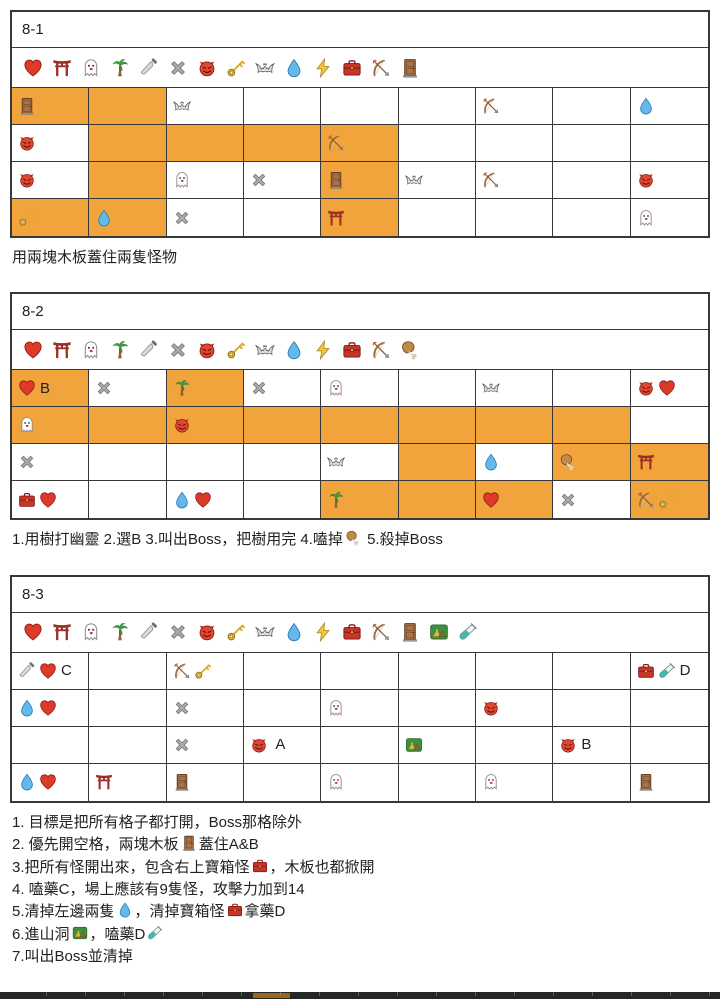 This screenshot has width=720, height=999. I want to click on note-text: 用兩塊木板蓋住兩隻怪物, so click(95, 257).